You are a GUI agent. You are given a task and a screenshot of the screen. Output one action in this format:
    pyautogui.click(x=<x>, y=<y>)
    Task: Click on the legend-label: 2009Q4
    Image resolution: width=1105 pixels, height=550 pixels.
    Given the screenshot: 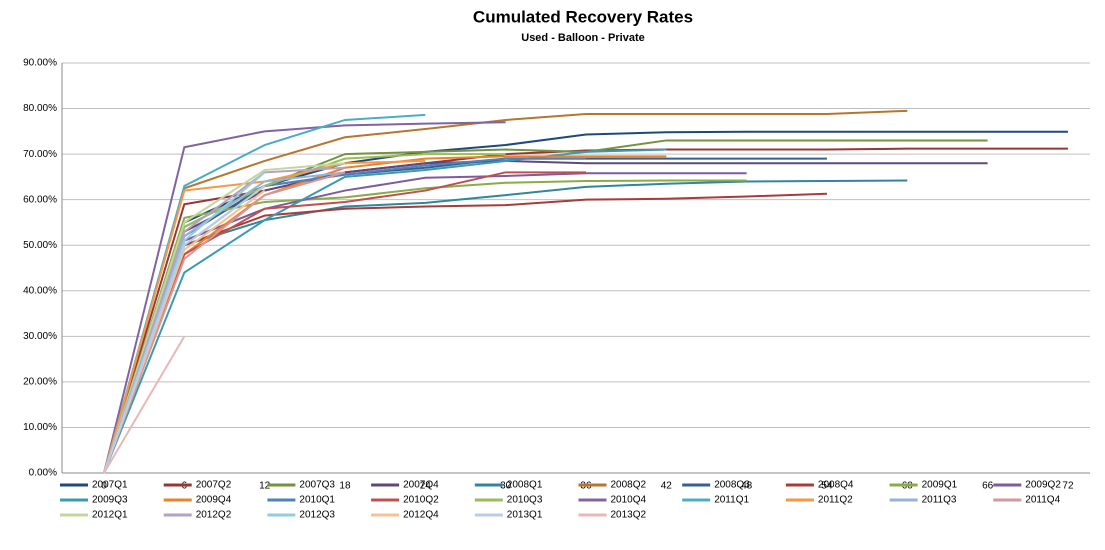 What is the action you would take?
    pyautogui.click(x=214, y=500)
    